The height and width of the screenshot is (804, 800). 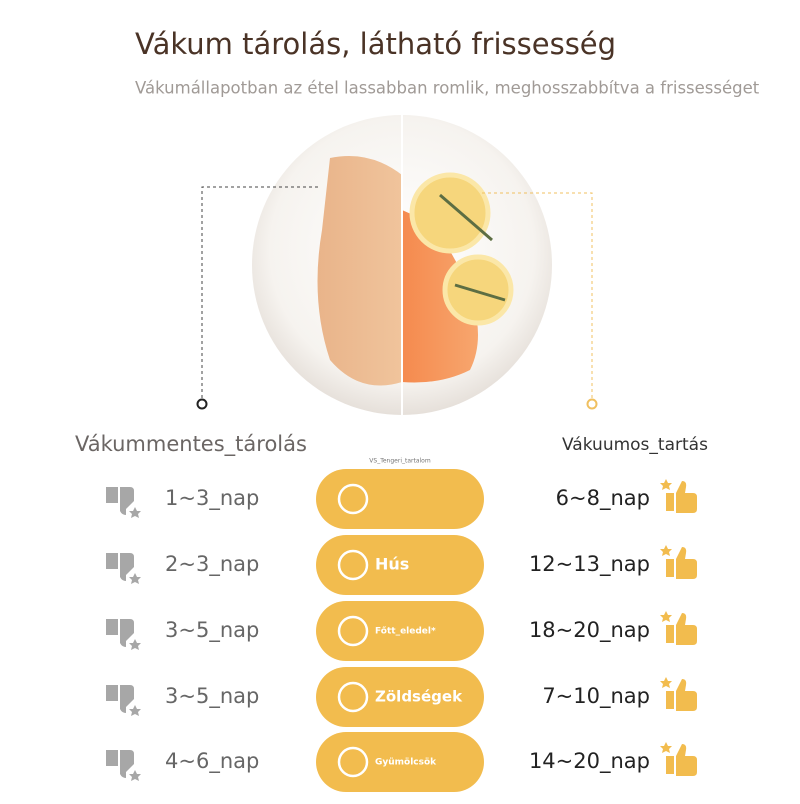 I want to click on left-label: Vákummentes_tárolás, so click(x=191, y=444).